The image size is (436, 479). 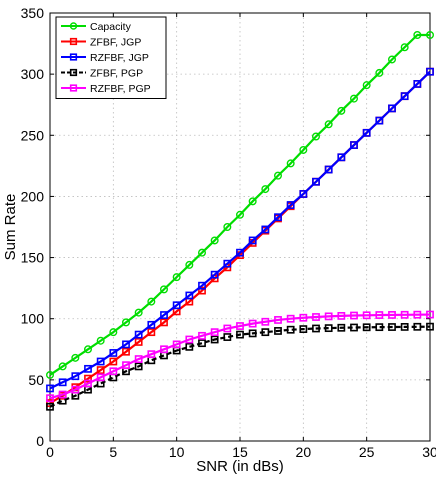 What do you see at coordinates (102, 73) in the screenshot?
I see `legend-entry: ZFBF, PGP` at bounding box center [102, 73].